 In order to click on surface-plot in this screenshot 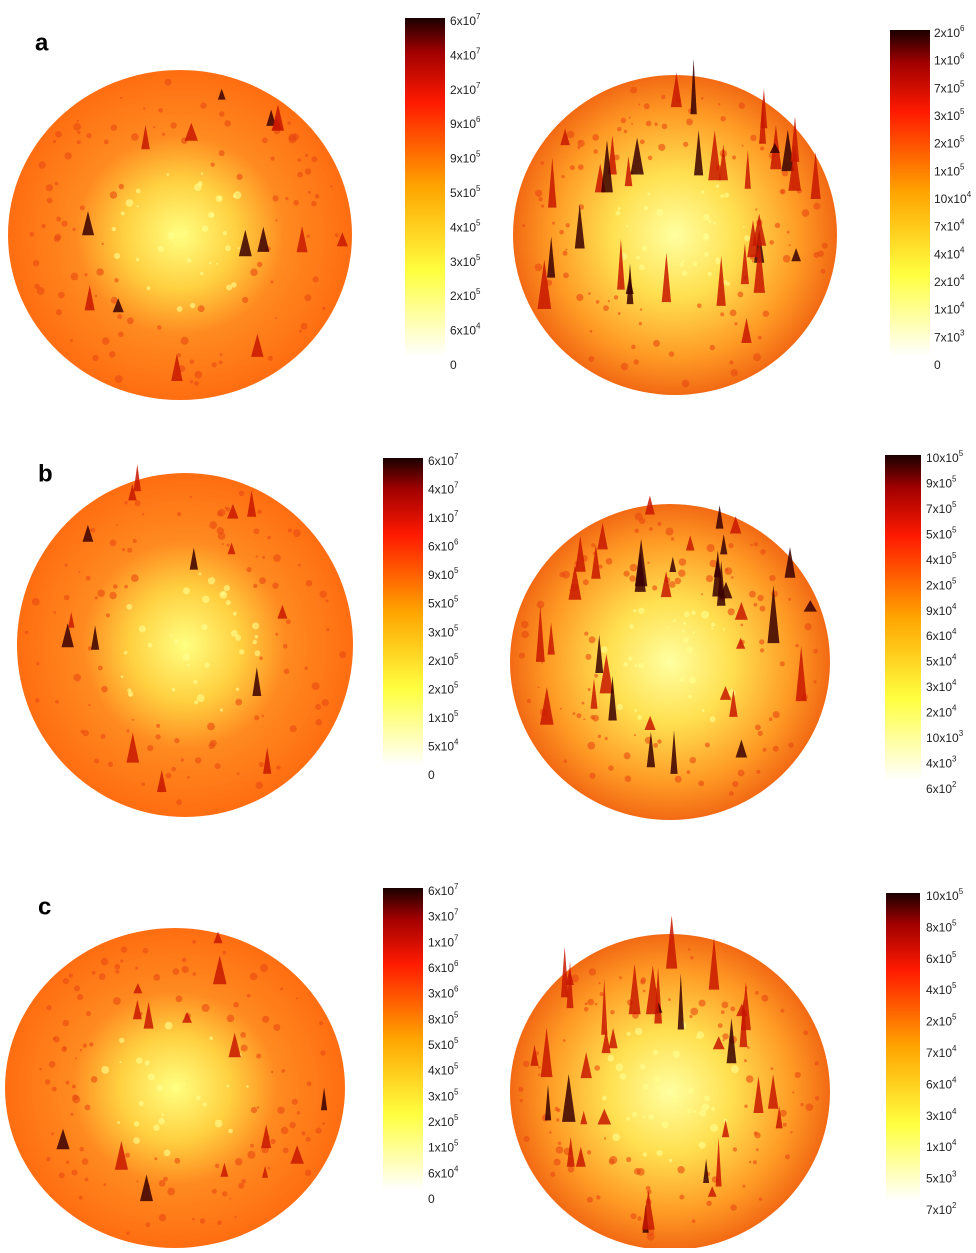, I will do `click(175, 1088)`.